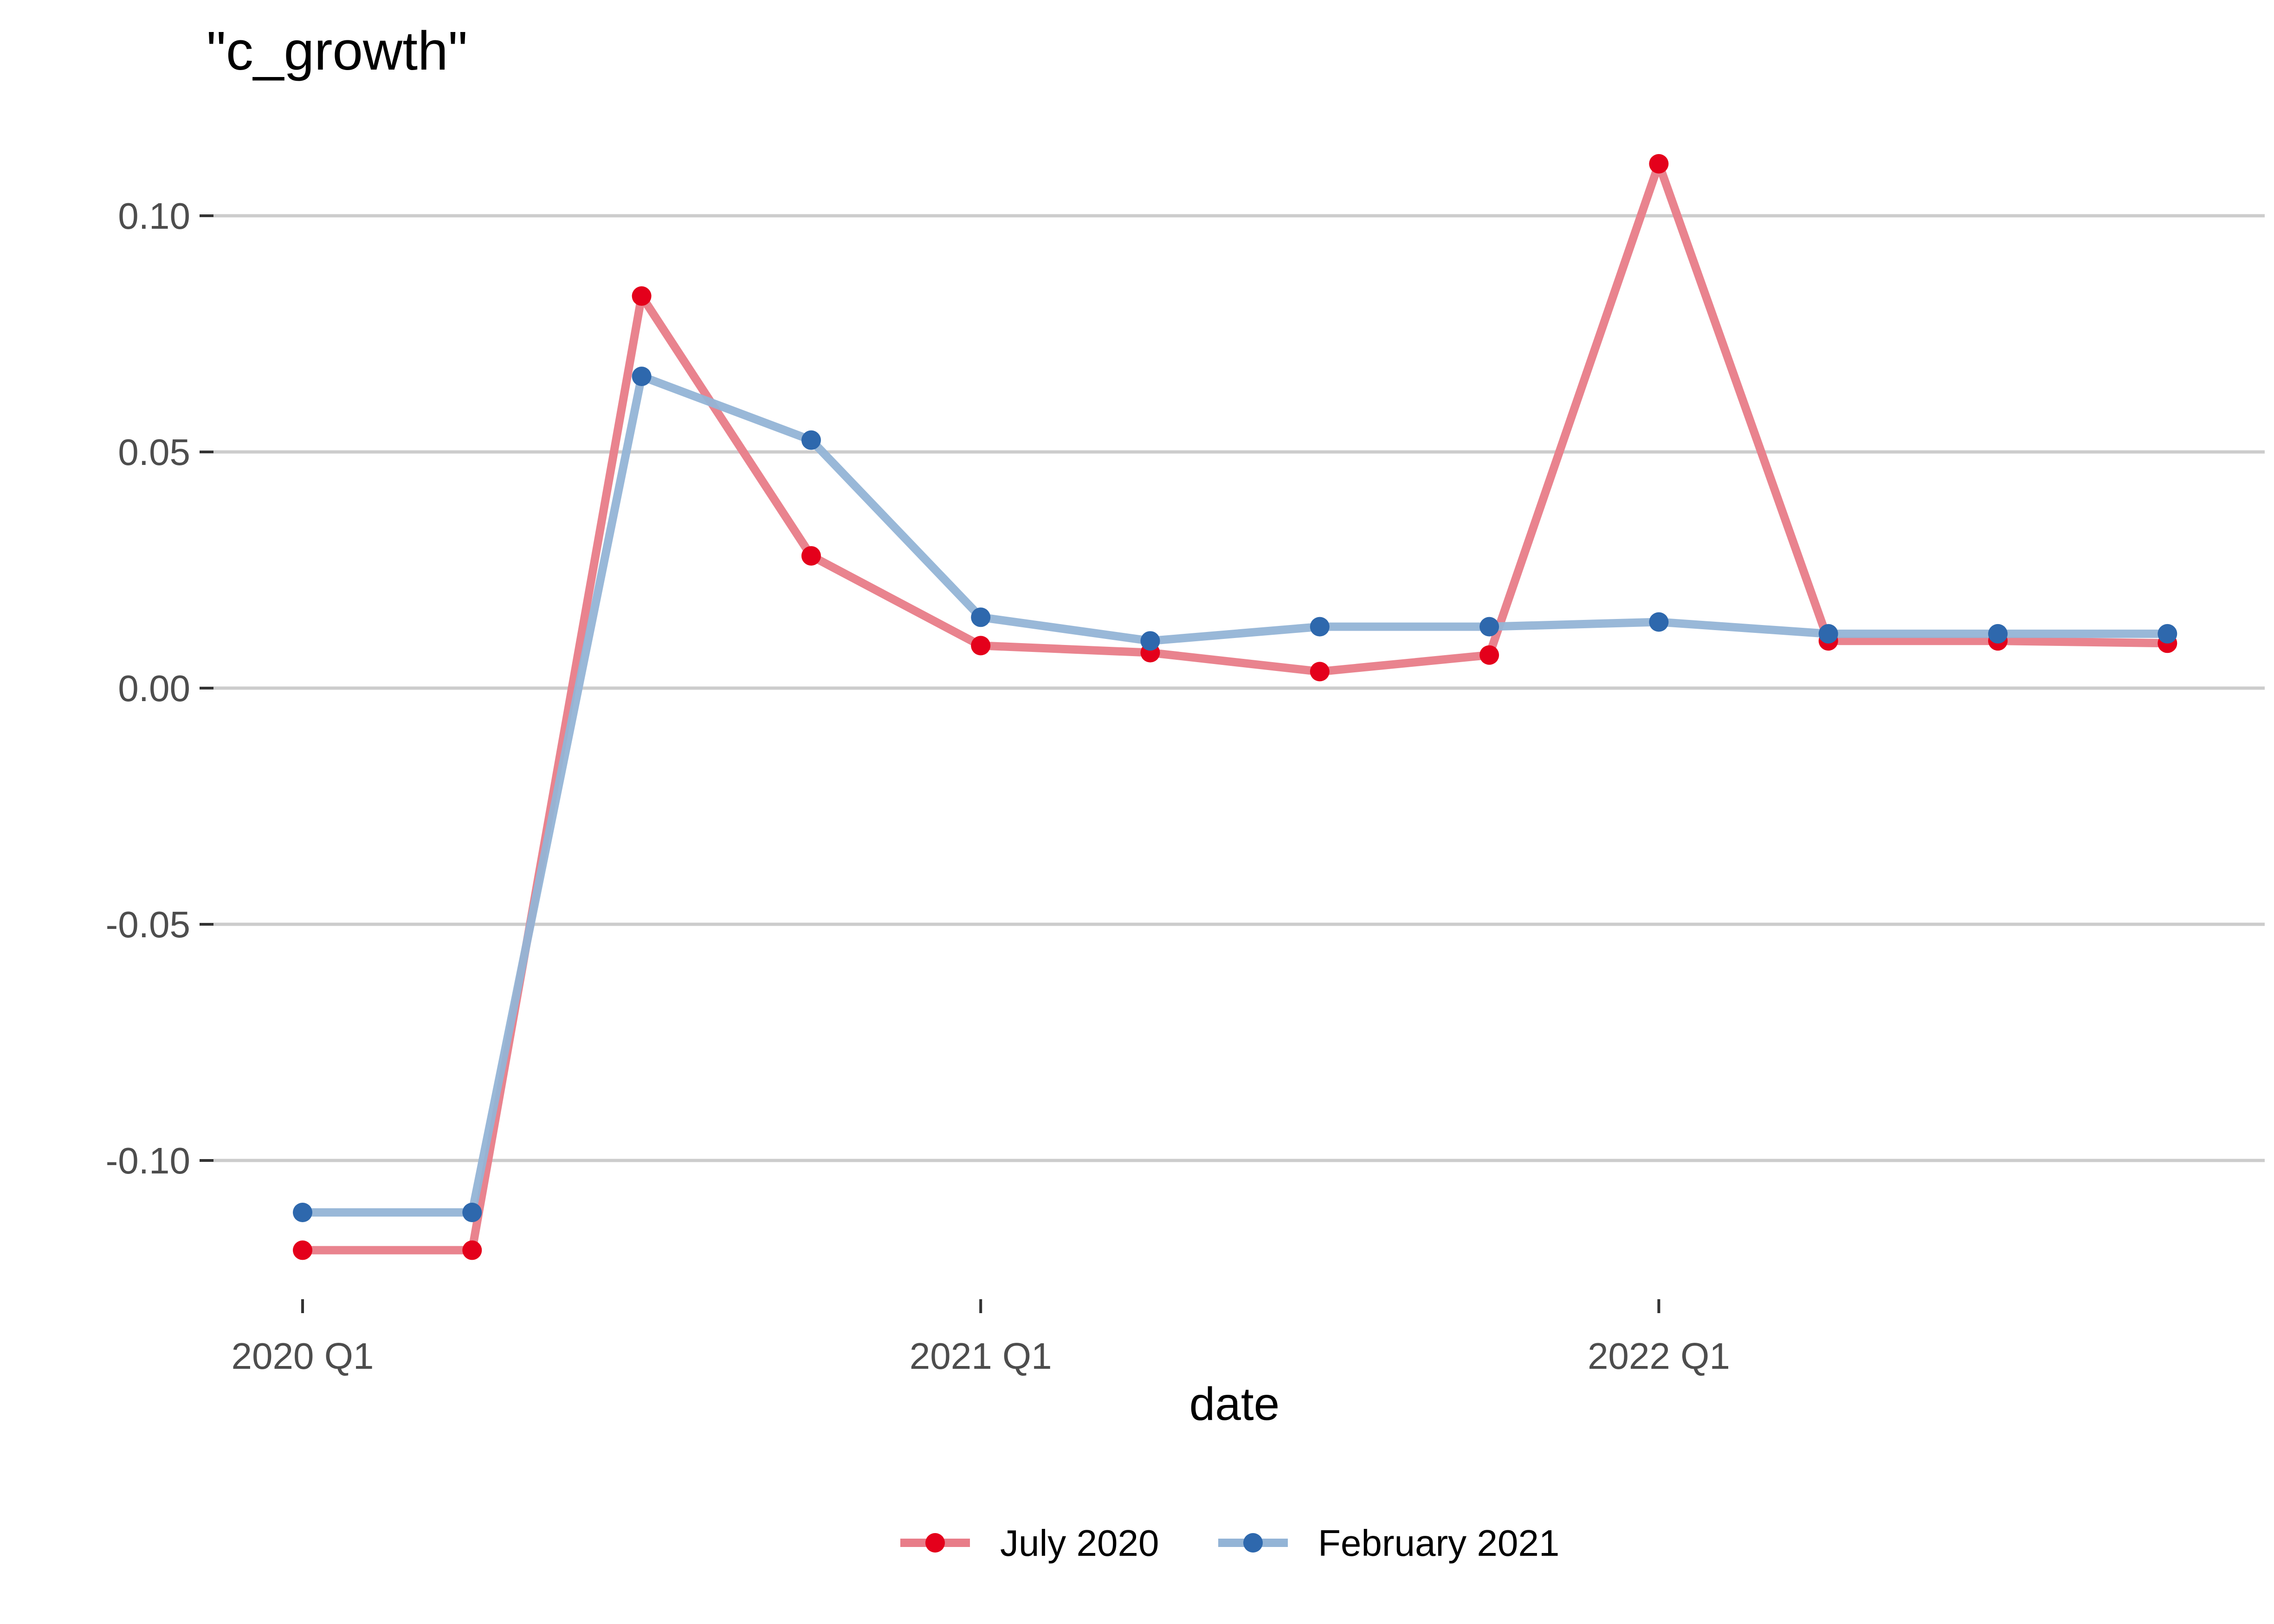 The image size is (2274, 1624). I want to click on x-tick-label: 2020 Q1, so click(303, 1356).